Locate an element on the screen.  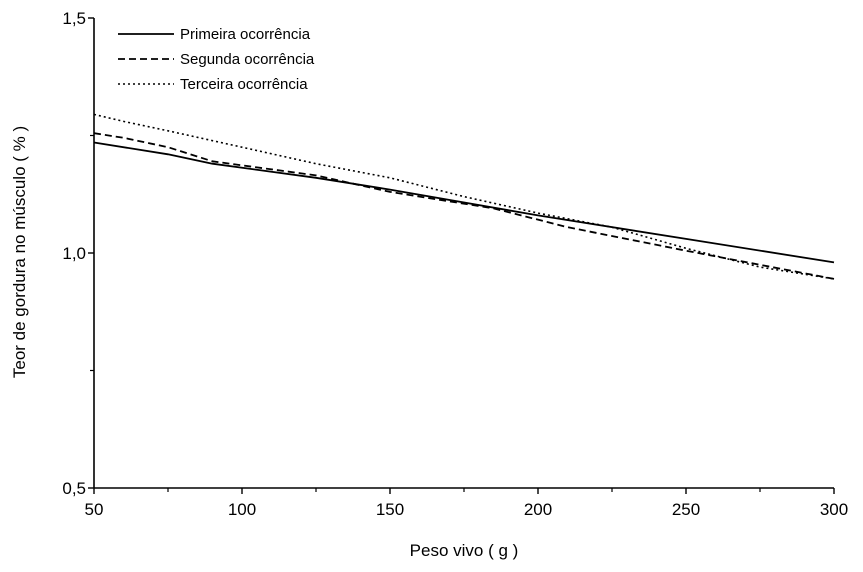
x-tick-label: 100 is located at coordinates (242, 509).